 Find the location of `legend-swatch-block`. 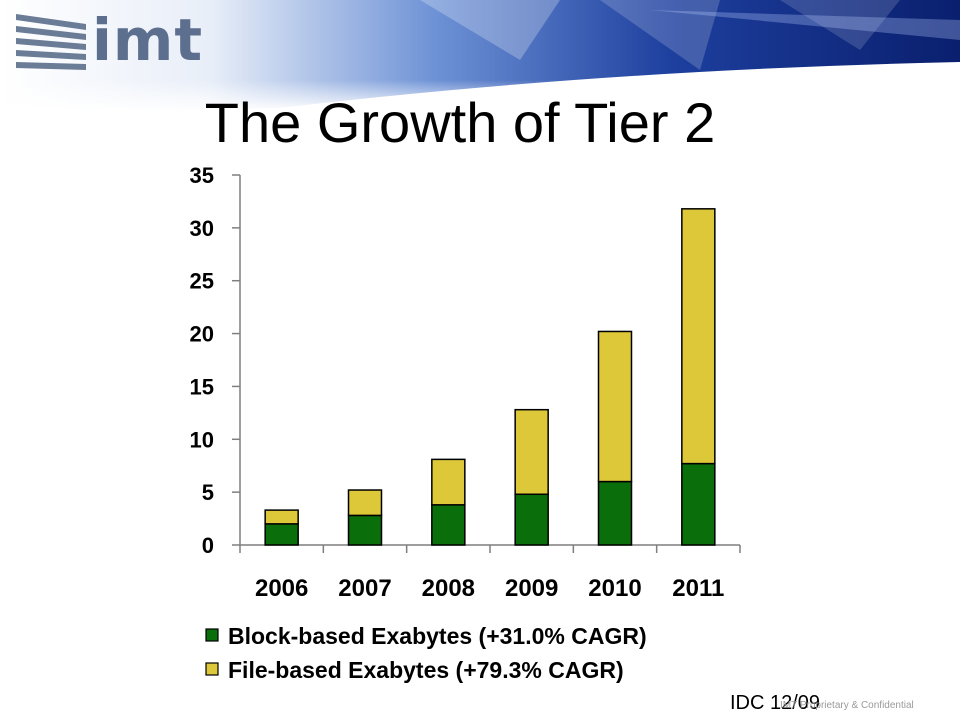

legend-swatch-block is located at coordinates (212, 635).